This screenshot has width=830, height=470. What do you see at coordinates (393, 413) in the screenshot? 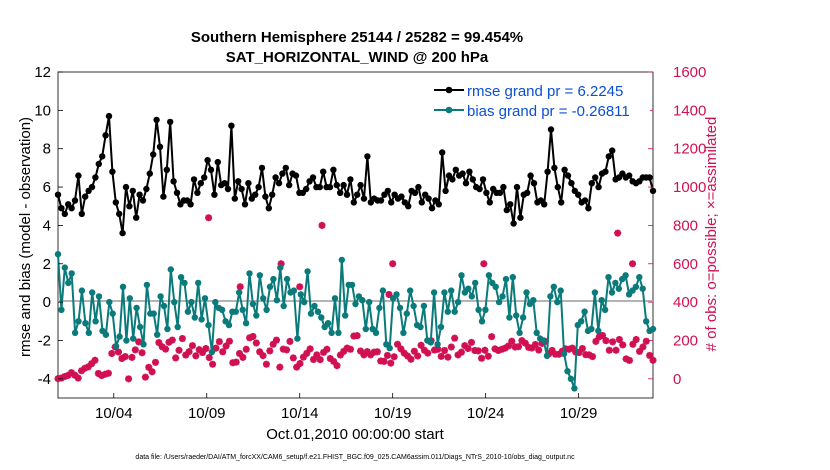
I see `x-tick-label: 10/19` at bounding box center [393, 413].